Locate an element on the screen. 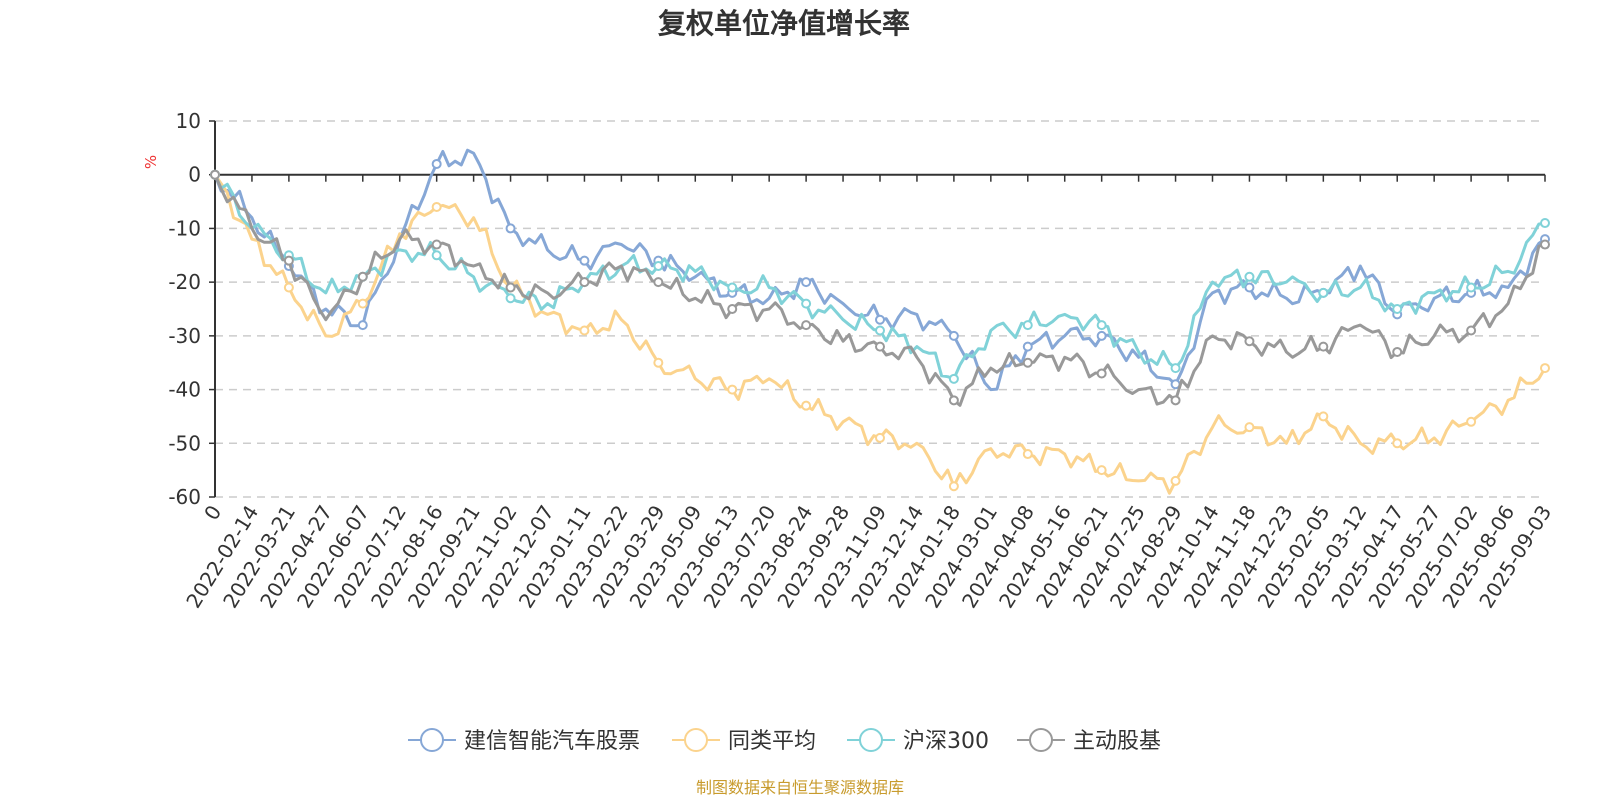 The height and width of the screenshot is (800, 1600). x-tick-label: 0 is located at coordinates (212, 513).